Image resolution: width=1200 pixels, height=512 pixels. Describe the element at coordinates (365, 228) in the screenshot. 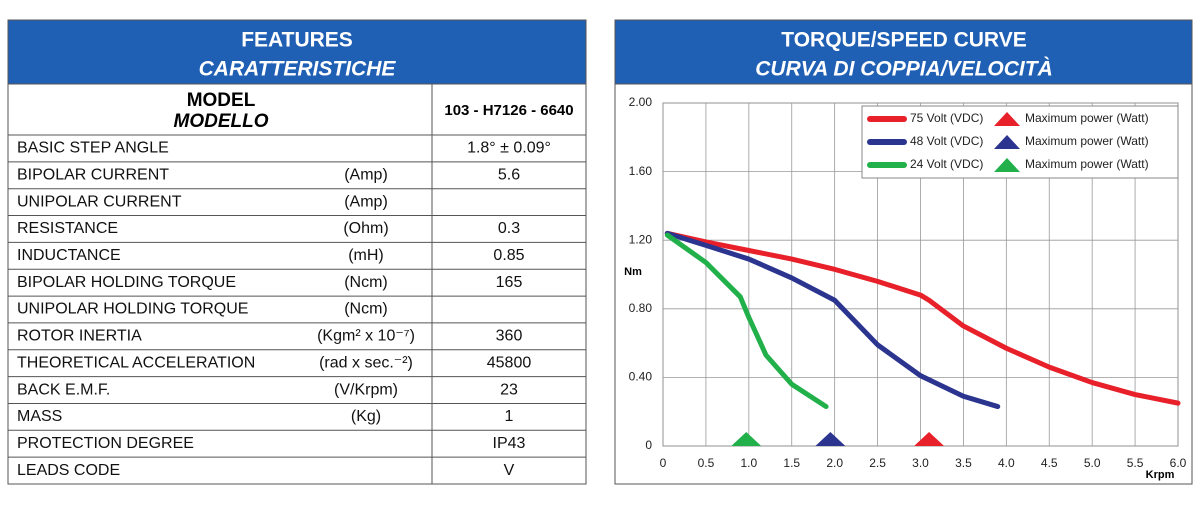

I see `feature-unit: (Ohm)` at that location.